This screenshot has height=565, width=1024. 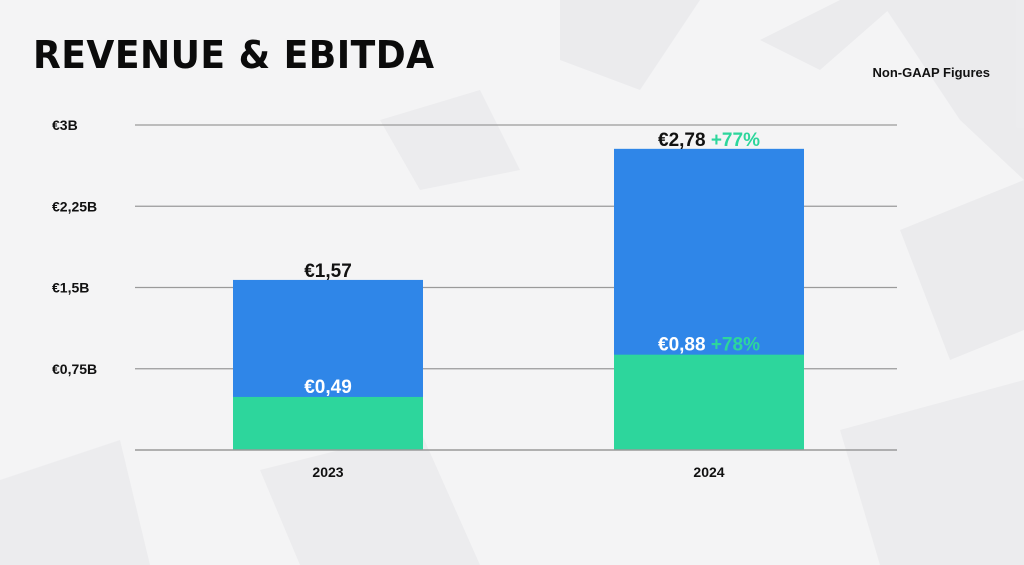 I want to click on y-tick-label: €3B, so click(x=65, y=125).